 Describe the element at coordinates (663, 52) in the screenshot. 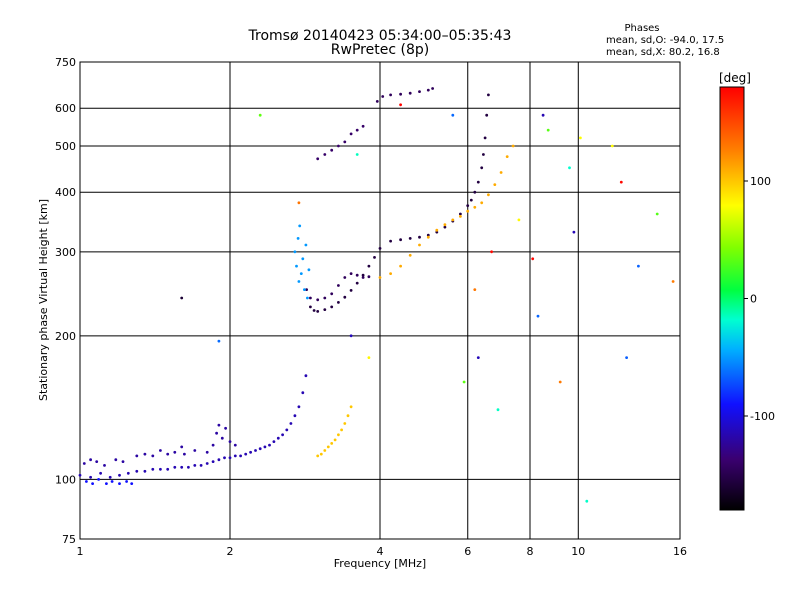

I see `stats-x-mode: mean, sd,X: 80.2, 16.8` at that location.